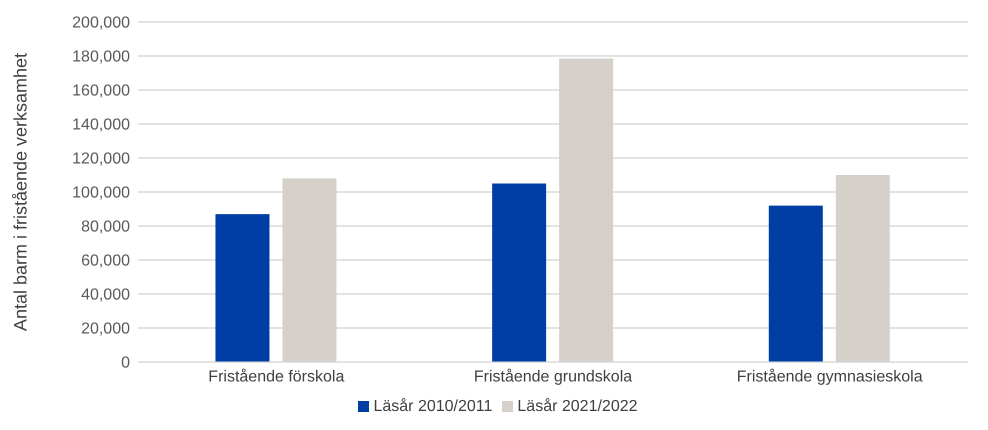 The width and height of the screenshot is (988, 430). I want to click on y-tick-label: 80,000, so click(105, 227).